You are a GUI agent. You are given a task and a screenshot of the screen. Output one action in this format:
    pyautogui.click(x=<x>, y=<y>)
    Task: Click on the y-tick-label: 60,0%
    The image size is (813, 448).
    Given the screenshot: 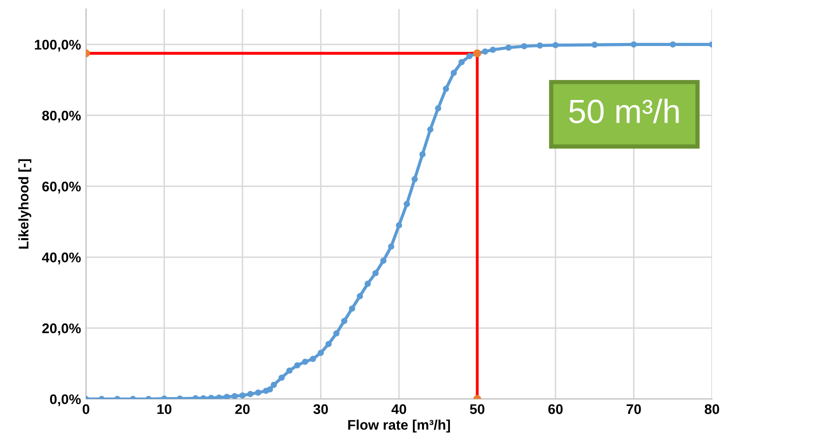 What is the action you would take?
    pyautogui.click(x=61, y=188)
    